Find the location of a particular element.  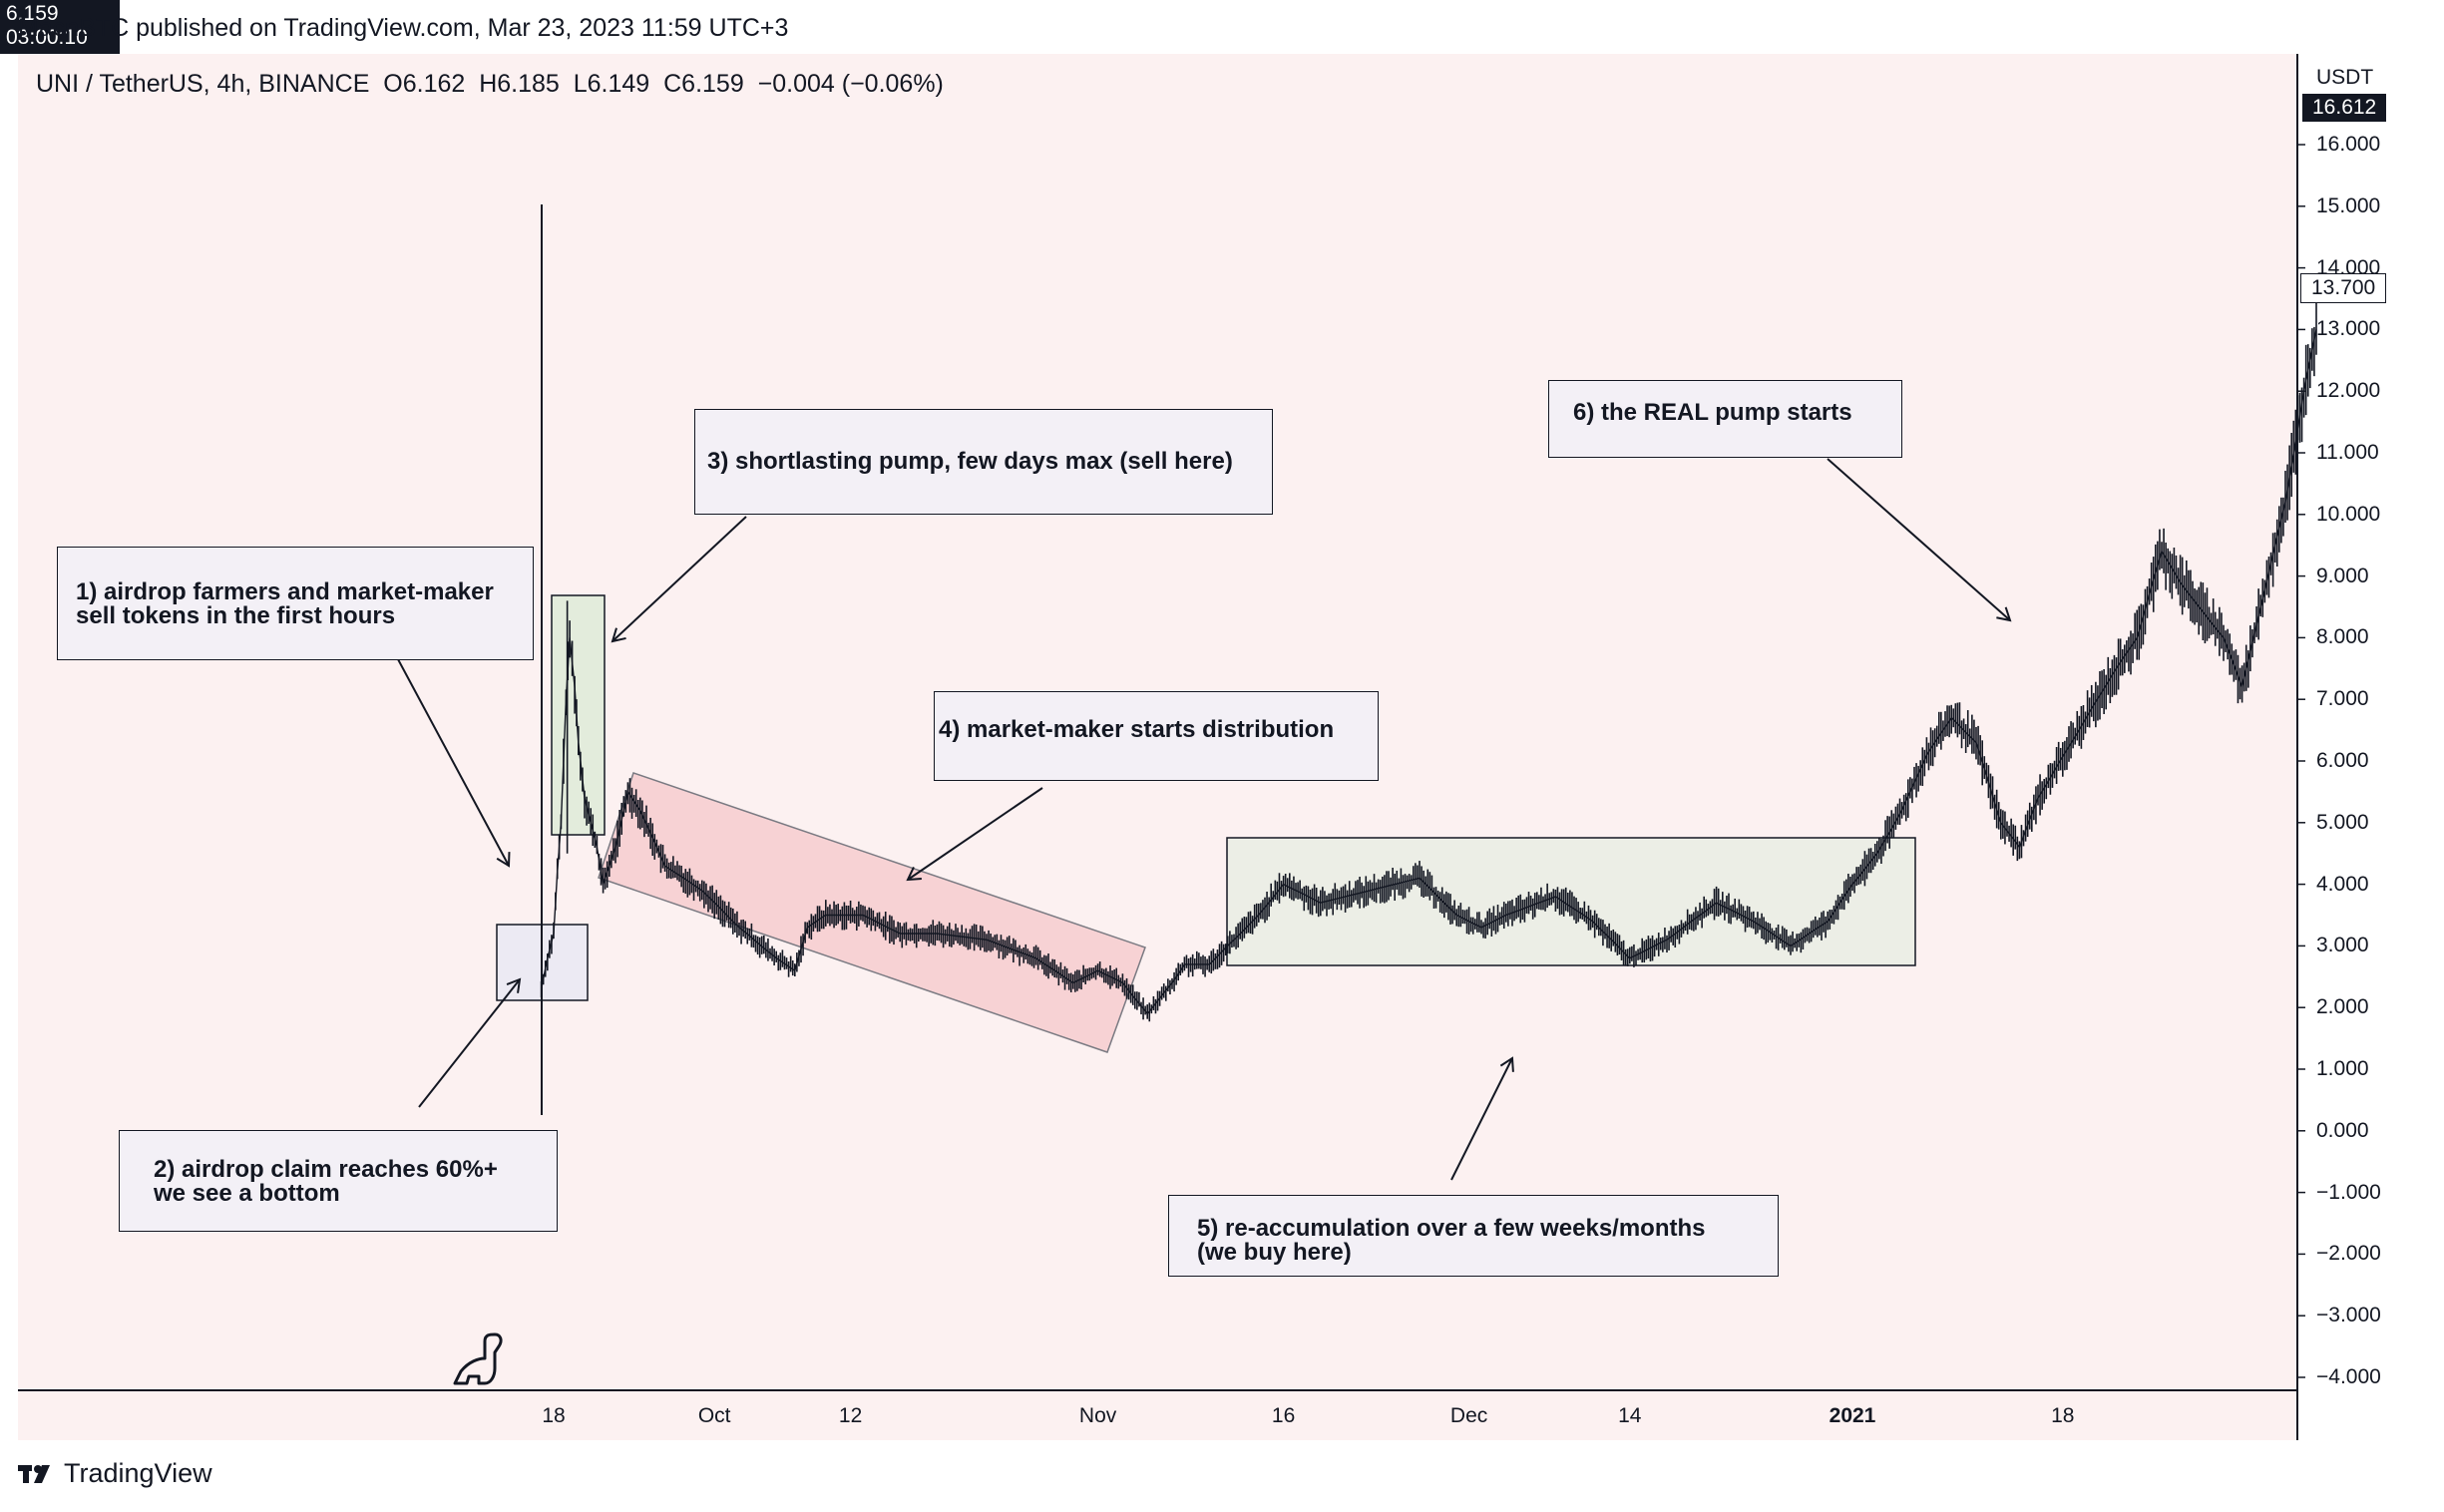

ohlc-low: L6.149 is located at coordinates (611, 84).